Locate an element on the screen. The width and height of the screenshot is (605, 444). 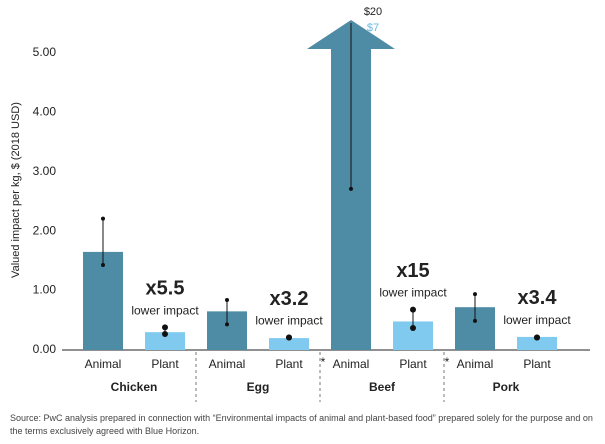
ratio: x5.5 is located at coordinates (165, 289).